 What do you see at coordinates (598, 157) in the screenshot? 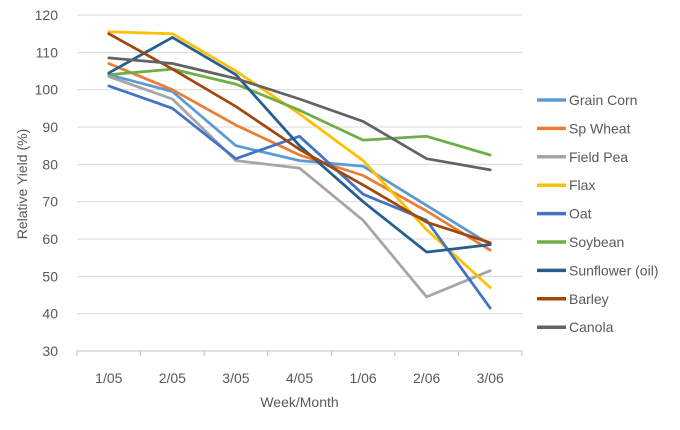
I see `legend-label: Field Pea` at bounding box center [598, 157].